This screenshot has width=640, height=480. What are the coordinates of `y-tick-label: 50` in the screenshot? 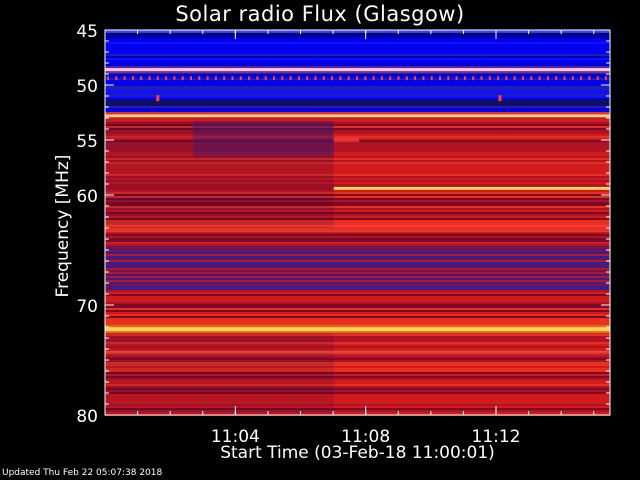 It's located at (87, 87).